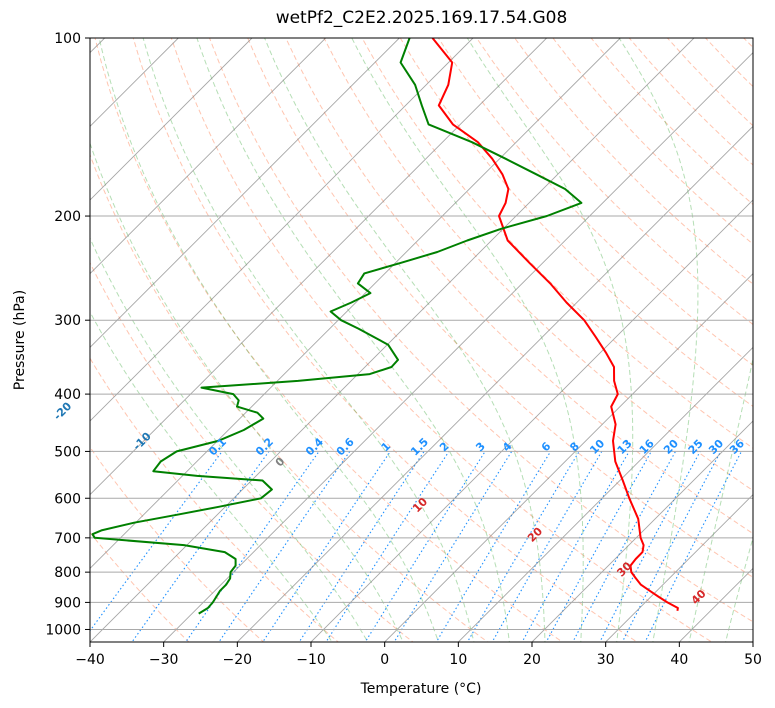  Describe the element at coordinates (421, 689) in the screenshot. I see `x-axis-label: Temperature (°C)` at that location.